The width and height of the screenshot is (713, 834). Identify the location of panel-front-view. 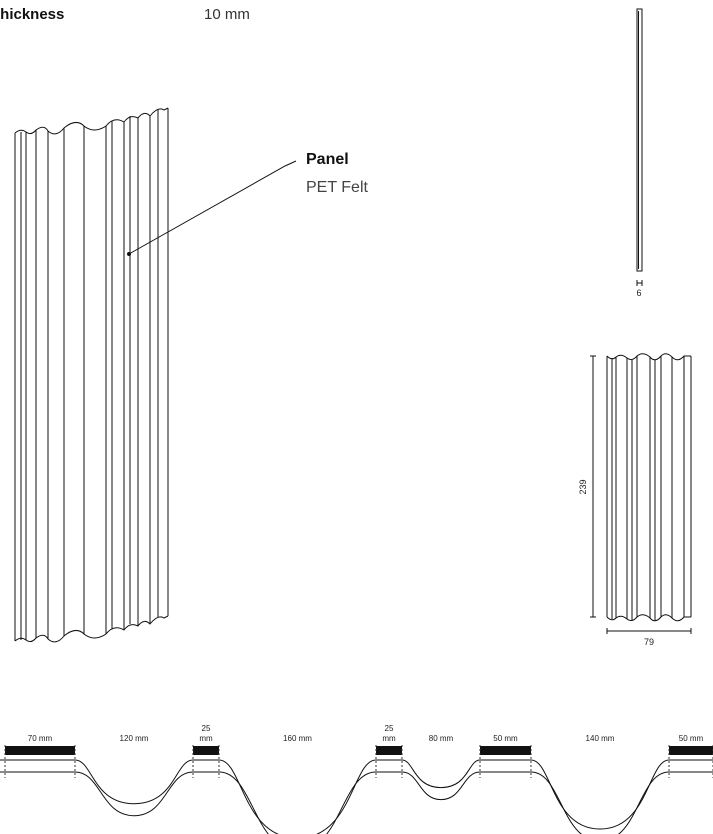
(641, 493).